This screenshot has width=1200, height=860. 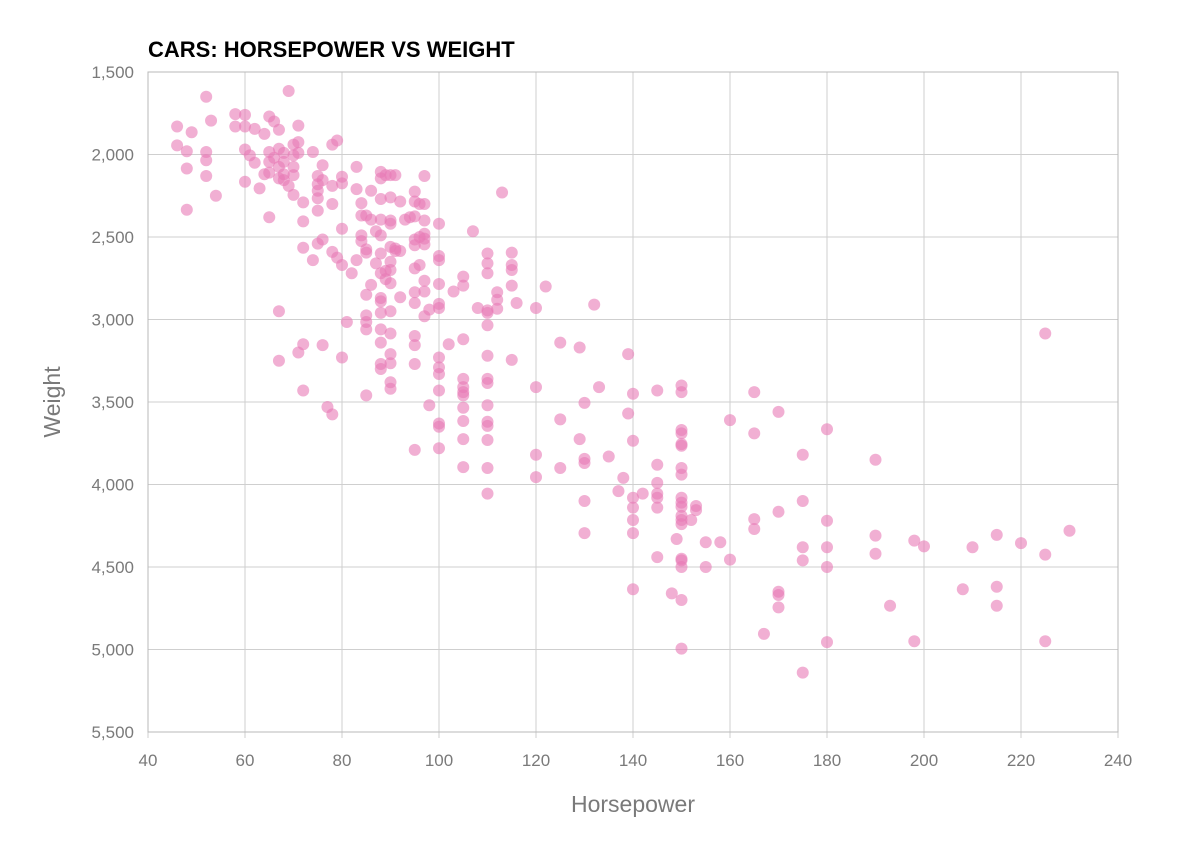 I want to click on chart-title: CARS: HORSEPOWER VS WEIGHT, so click(x=331, y=49).